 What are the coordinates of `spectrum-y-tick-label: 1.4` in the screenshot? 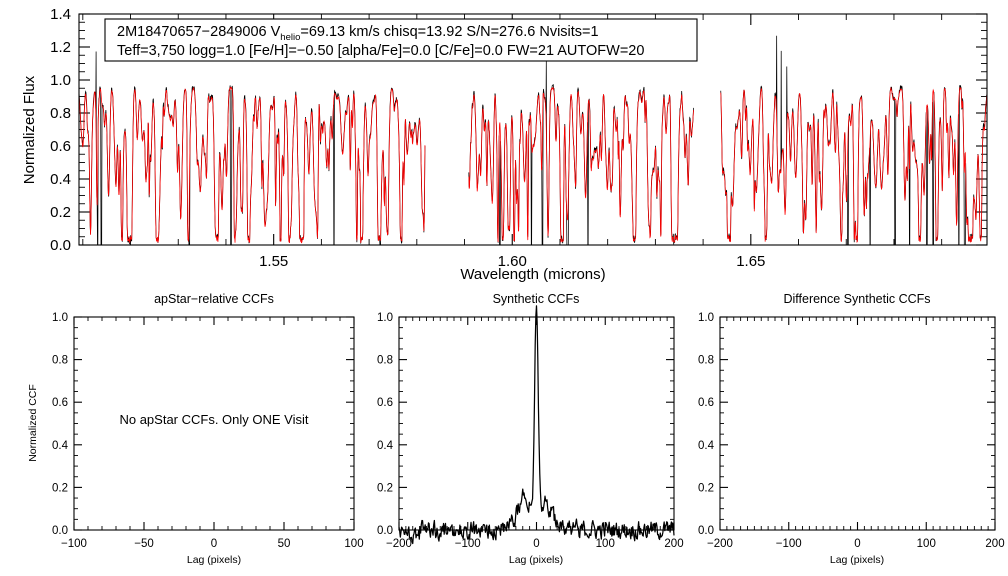 It's located at (60, 14).